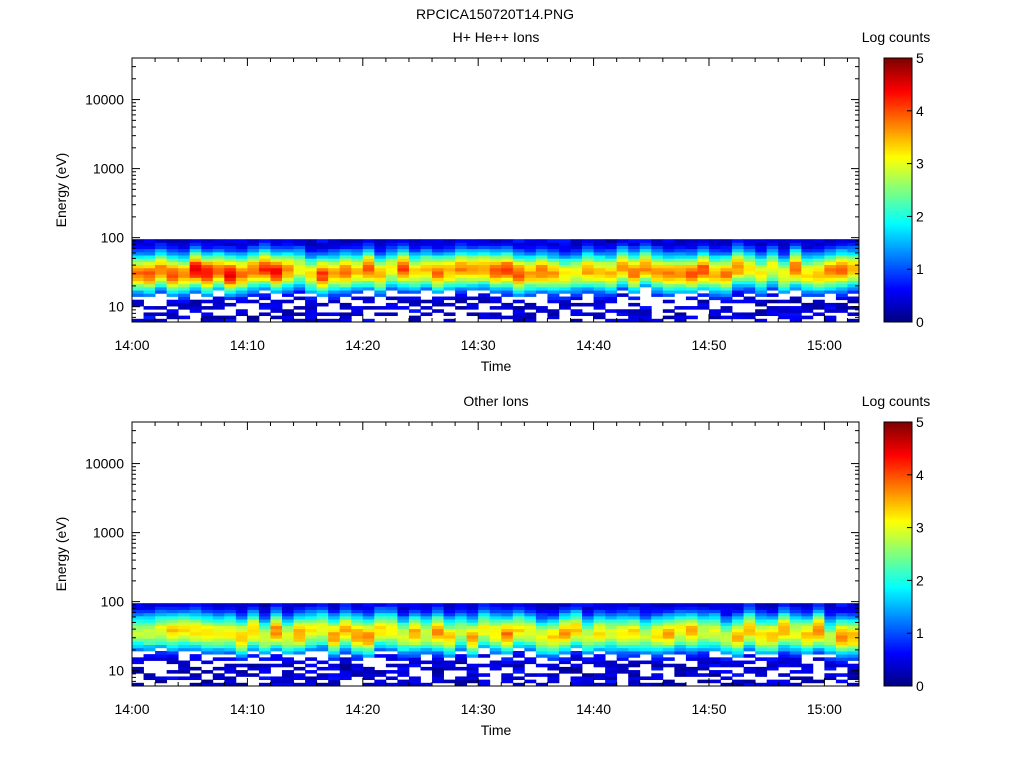  I want to click on x-tick-label: 14:30, so click(478, 709).